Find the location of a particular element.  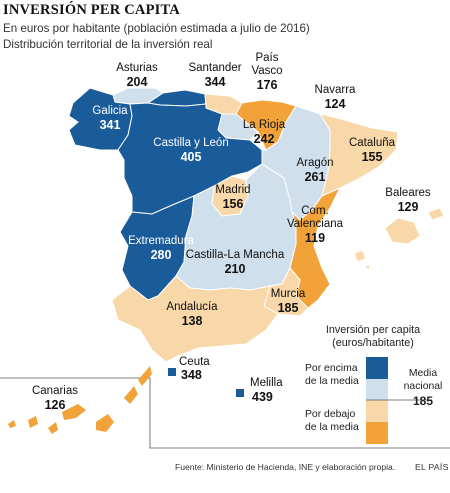

region-label-canarias: Canarias is located at coordinates (55, 391).